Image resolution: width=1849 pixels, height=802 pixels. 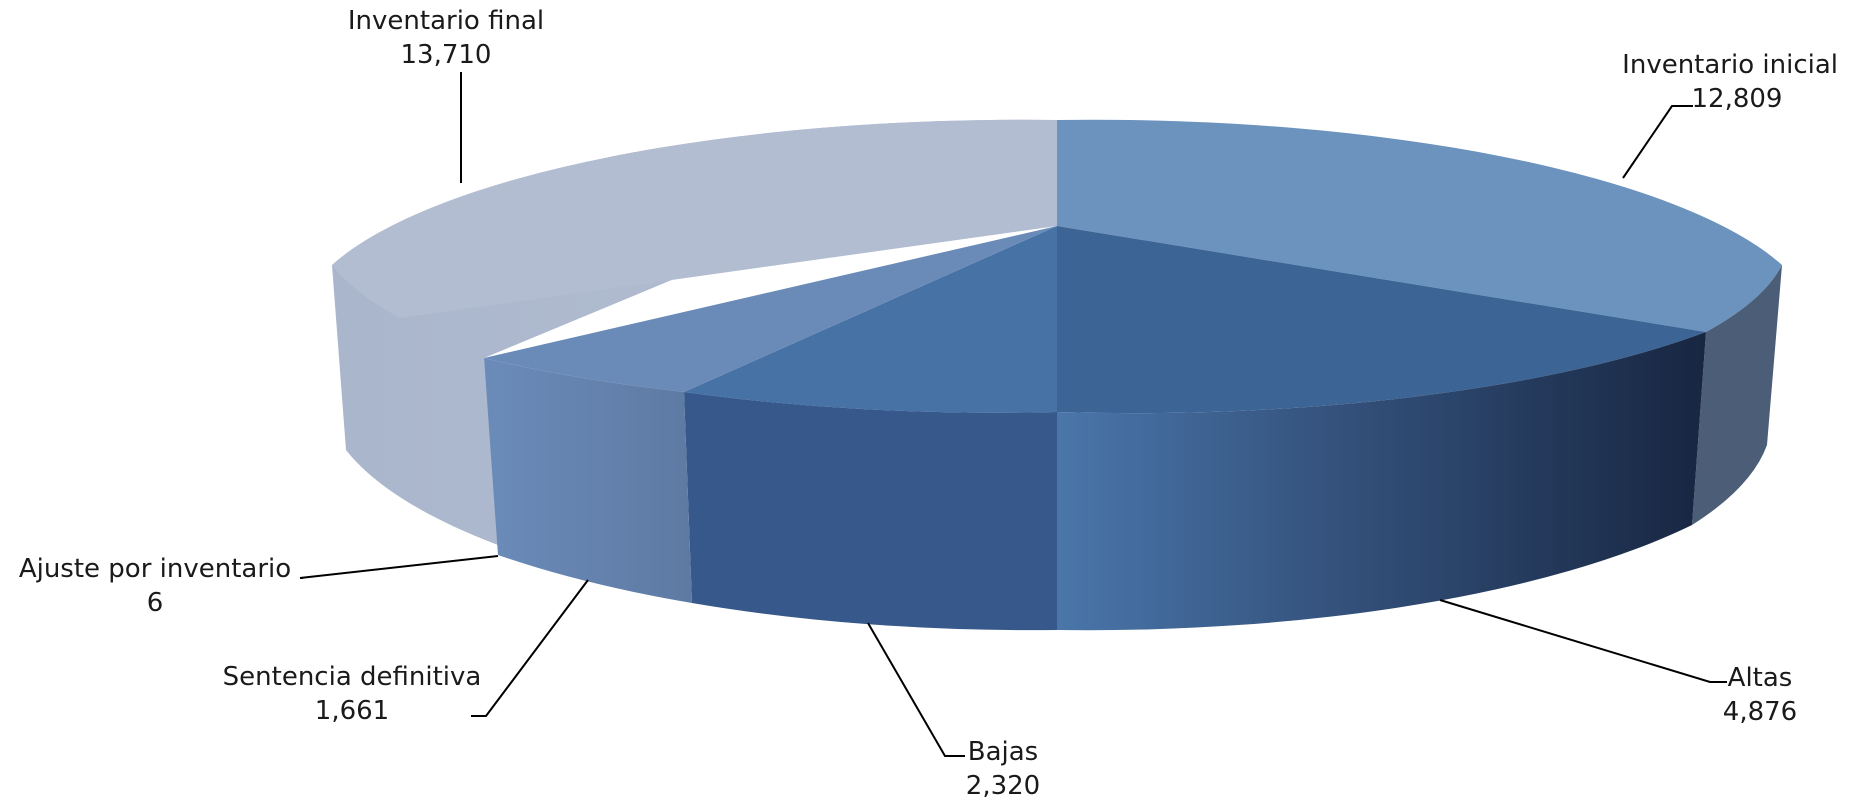 I want to click on slice-inventario-final-top, so click(x=694, y=218).